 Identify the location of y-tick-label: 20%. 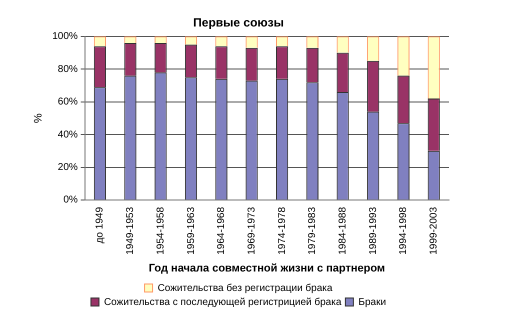
(68, 168).